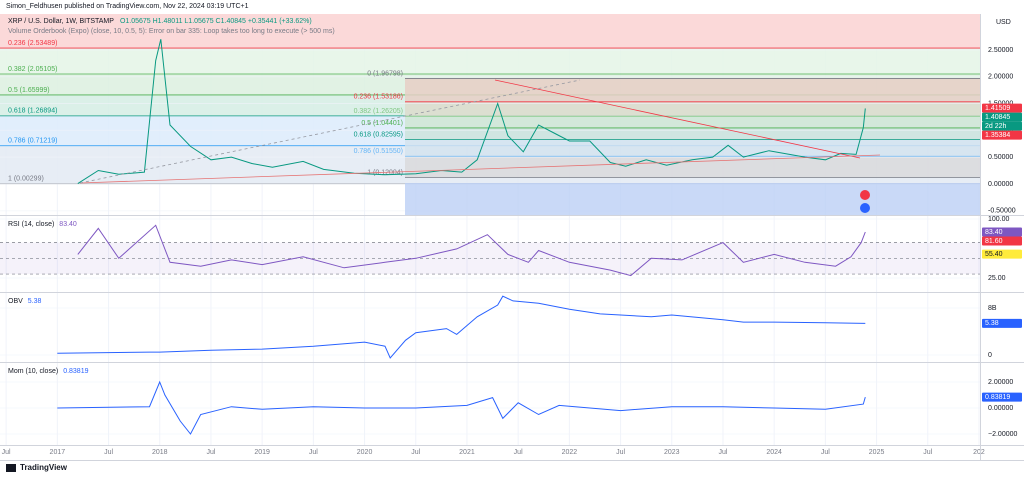 The image size is (1024, 478). I want to click on badge-label: 1.41509, so click(997, 108).